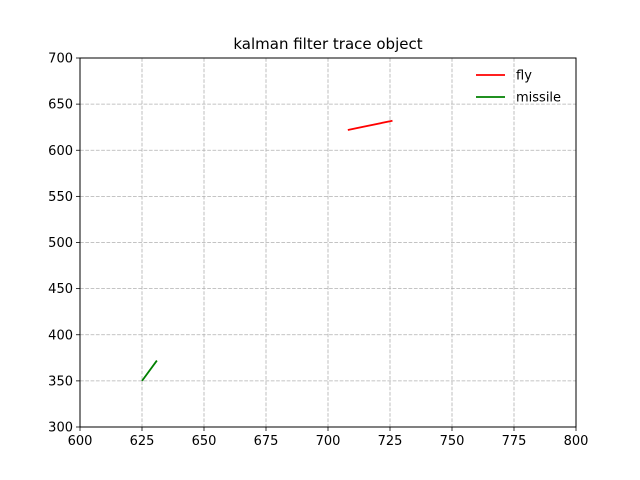 This screenshot has height=480, width=640. Describe the element at coordinates (370, 125) in the screenshot. I see `series-line-fly` at that location.